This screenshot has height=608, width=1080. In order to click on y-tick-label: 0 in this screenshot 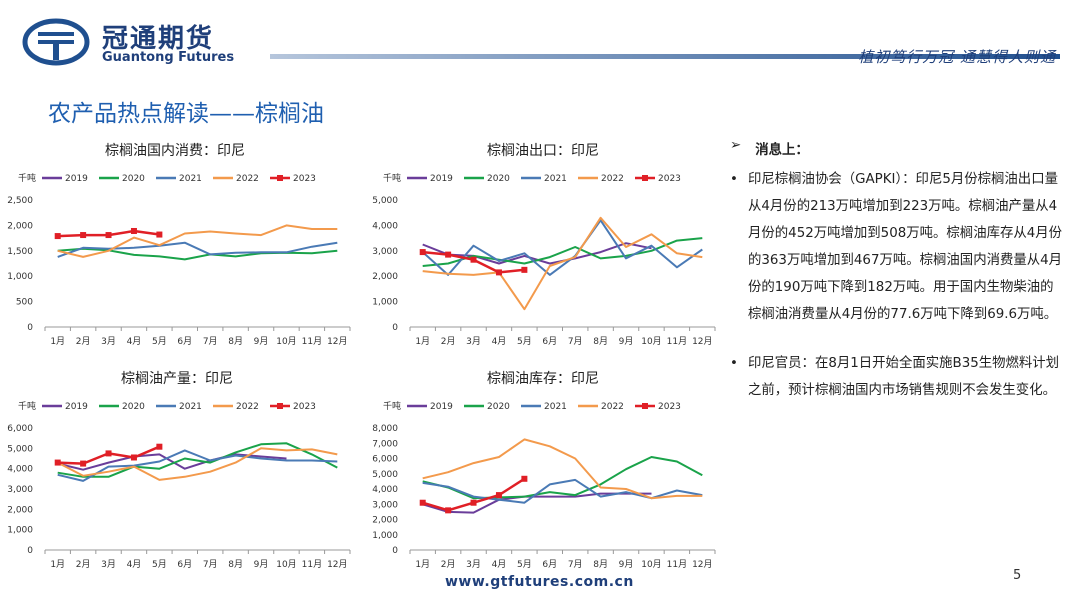, I will do `click(395, 328)`.